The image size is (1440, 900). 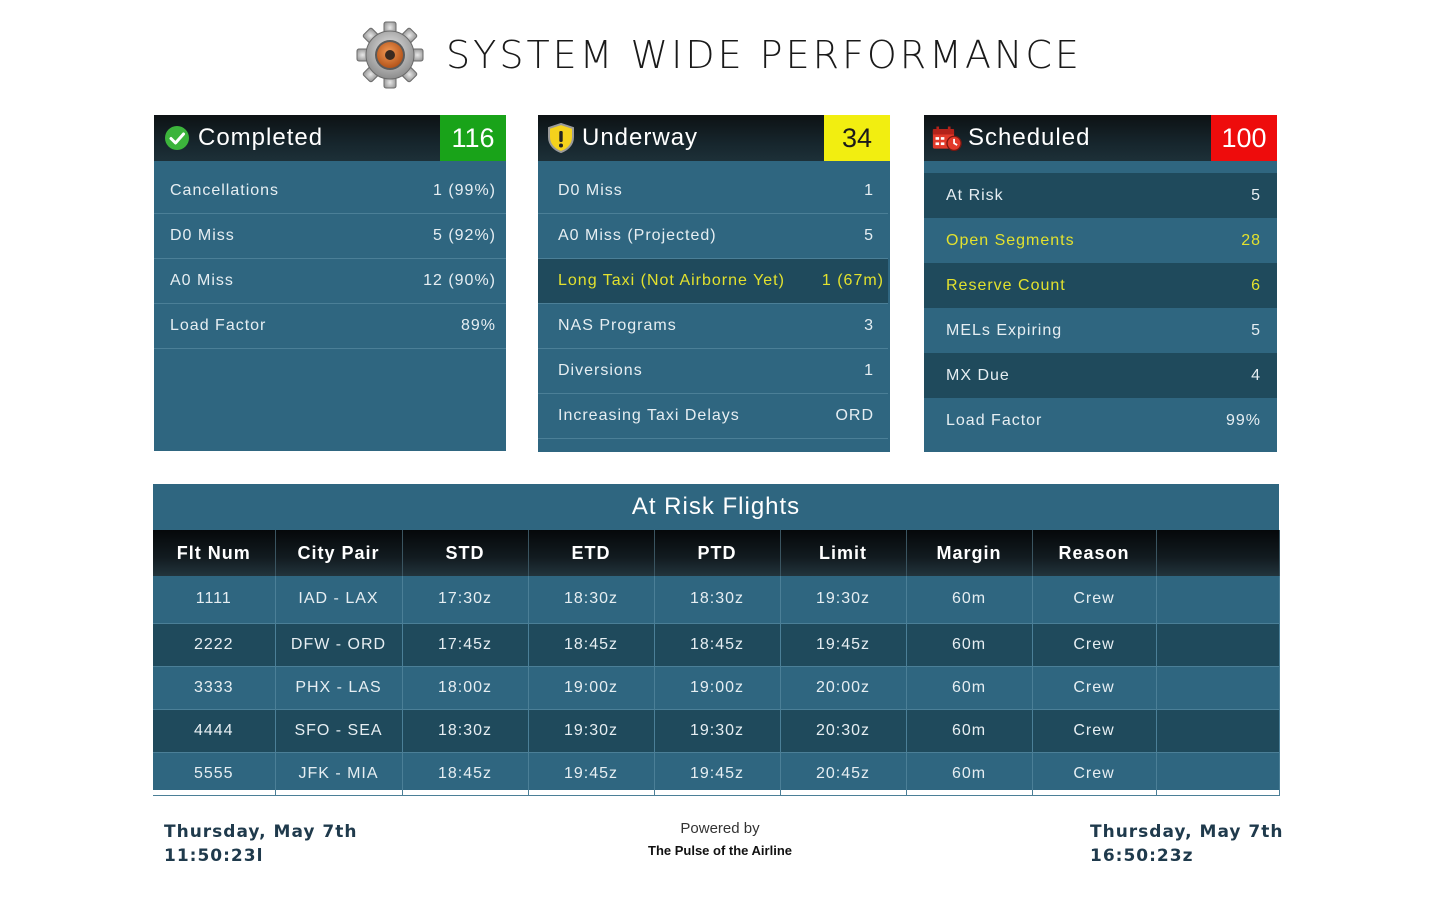 What do you see at coordinates (671, 280) in the screenshot?
I see `row-label: Long Taxi (Not Airborne Yet)` at bounding box center [671, 280].